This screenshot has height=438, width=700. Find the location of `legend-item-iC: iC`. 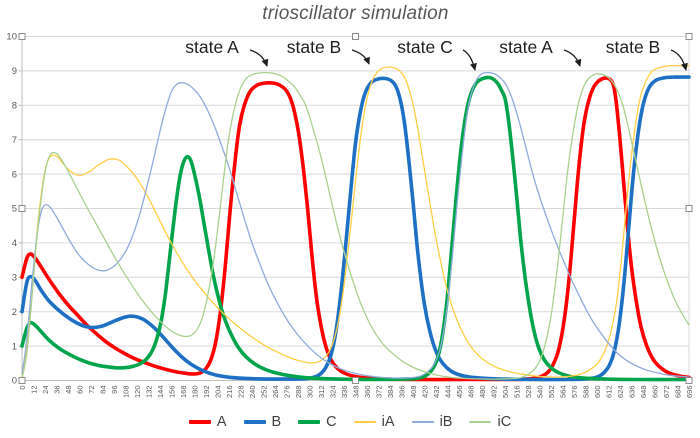

legend-item-iC: iC is located at coordinates (490, 422).